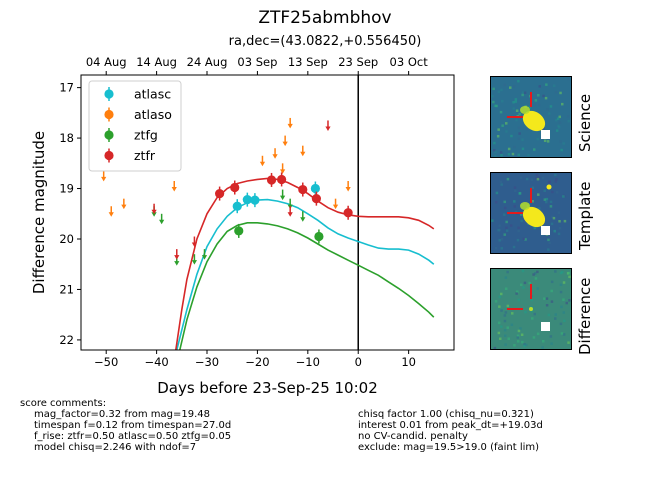 The height and width of the screenshot is (500, 650). I want to click on legend-marker, so click(109, 94).